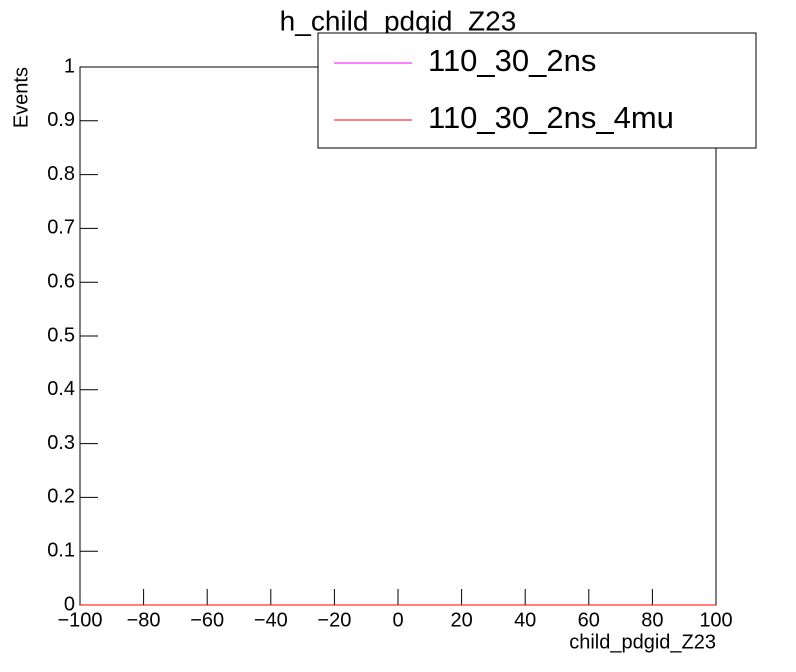 The height and width of the screenshot is (672, 796). I want to click on x-tick-label: 100, so click(715, 620).